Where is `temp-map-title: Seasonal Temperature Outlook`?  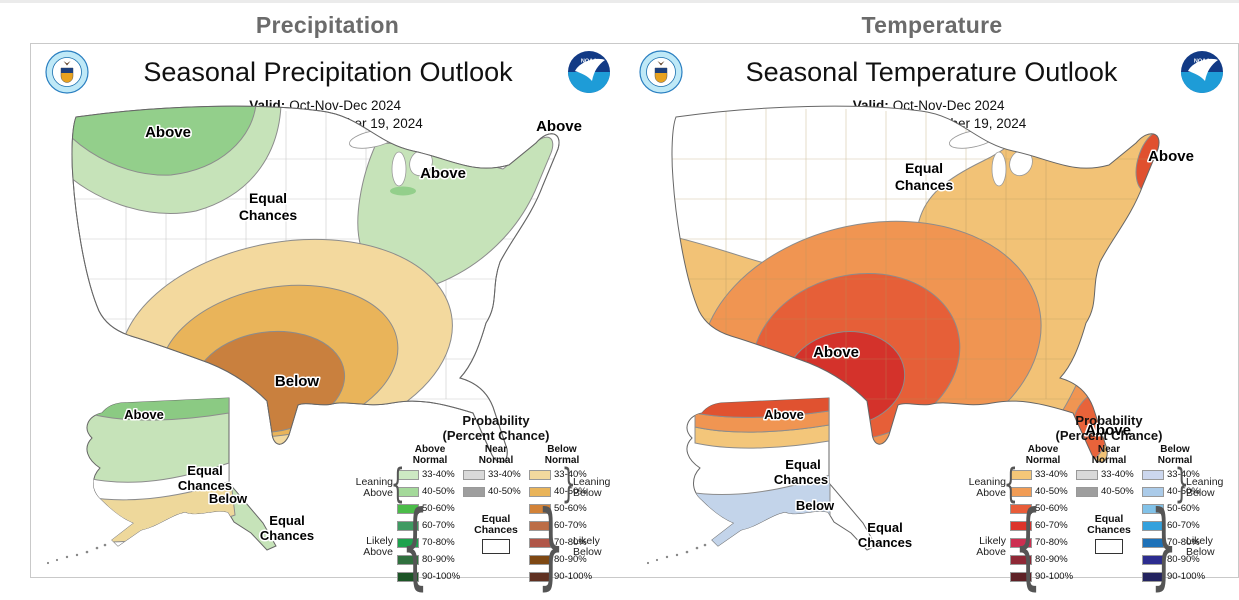 temp-map-title: Seasonal Temperature Outlook is located at coordinates (931, 71).